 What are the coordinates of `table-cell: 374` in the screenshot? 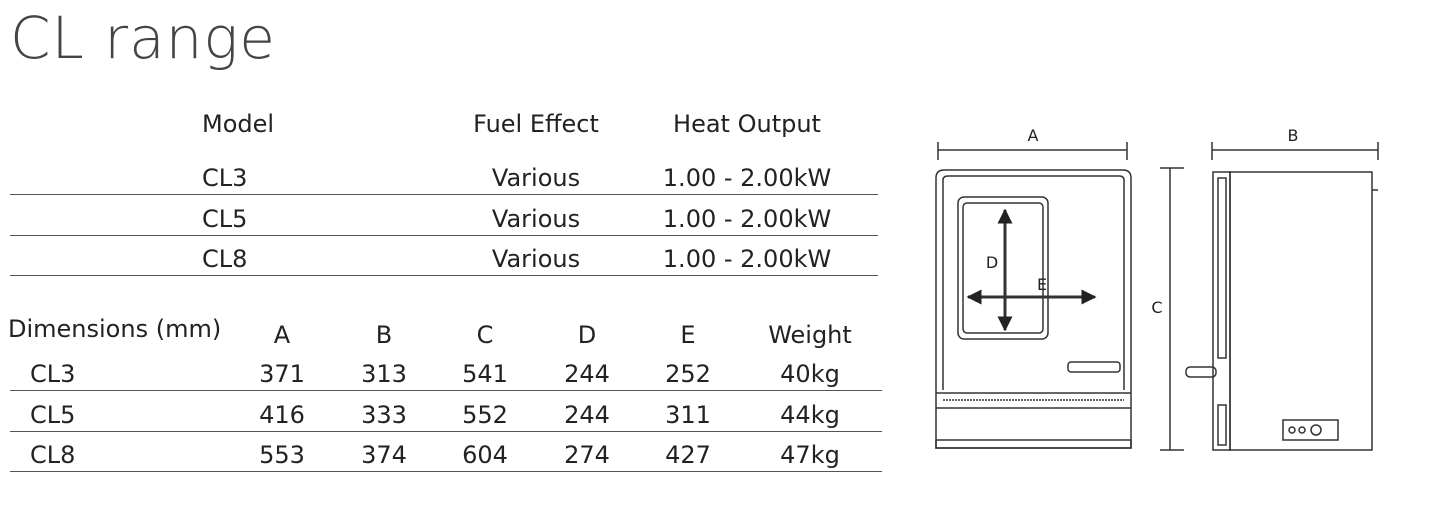 It's located at (384, 455).